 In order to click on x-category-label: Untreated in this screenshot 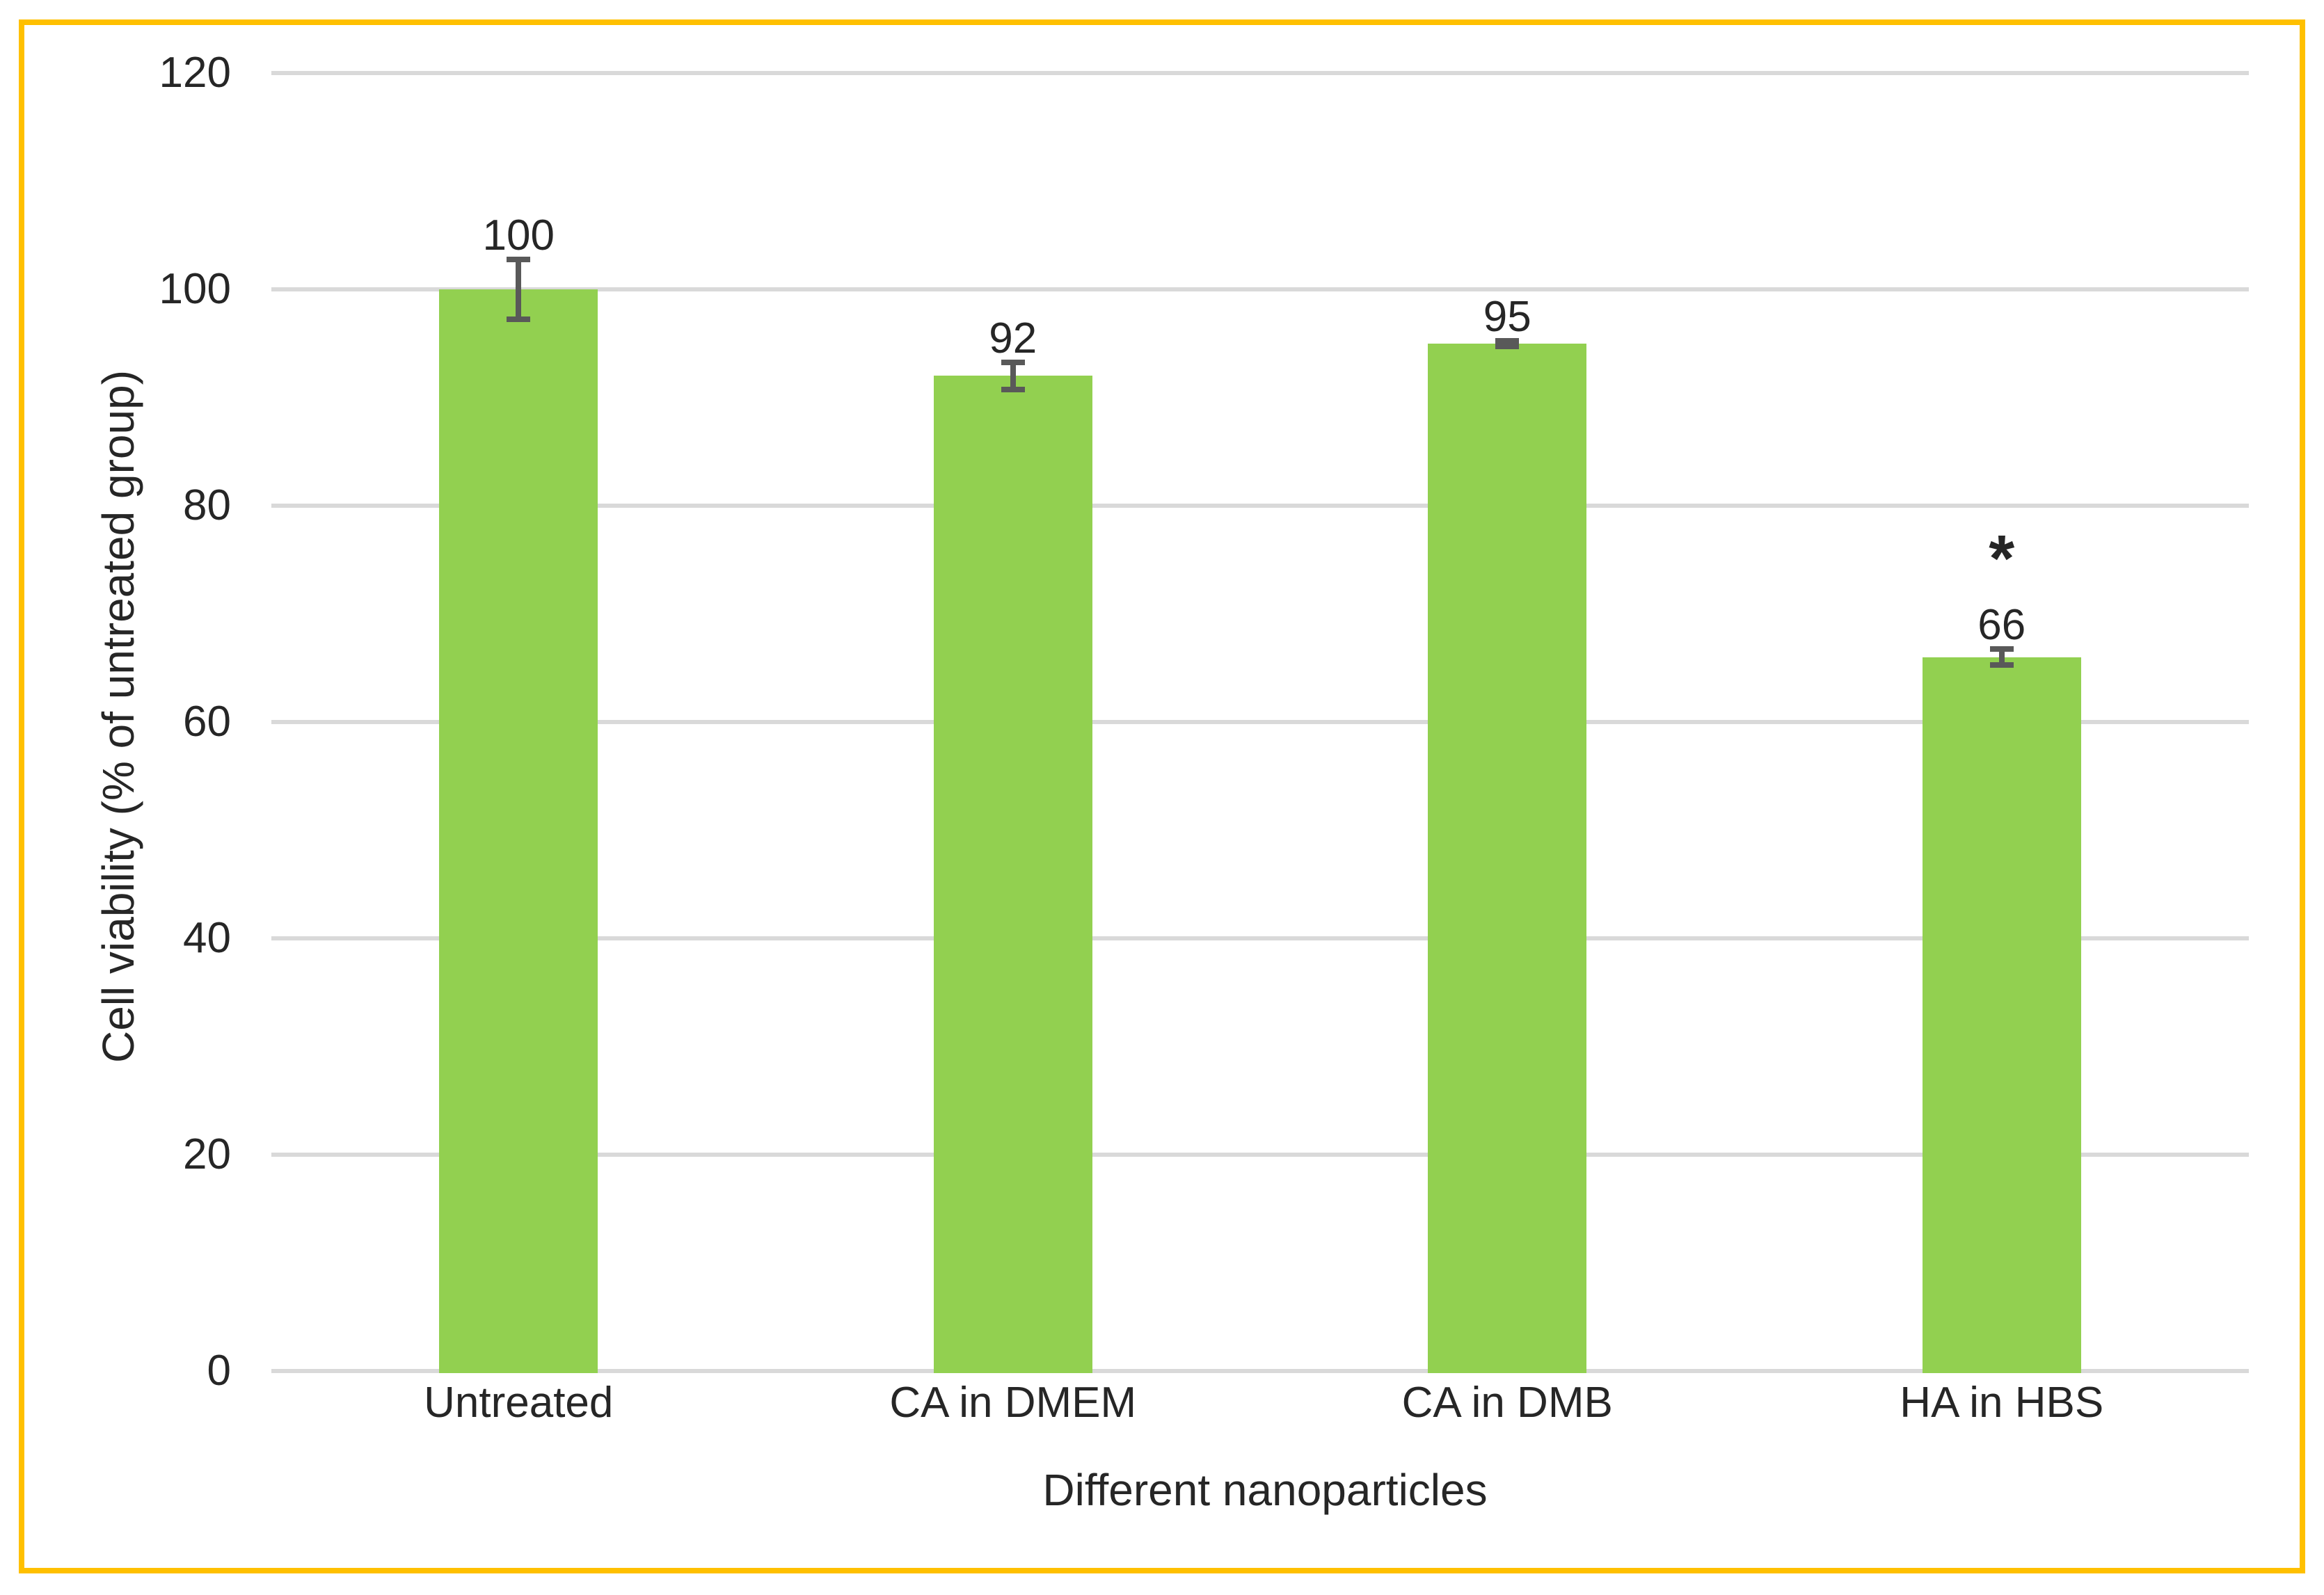, I will do `click(519, 1403)`.